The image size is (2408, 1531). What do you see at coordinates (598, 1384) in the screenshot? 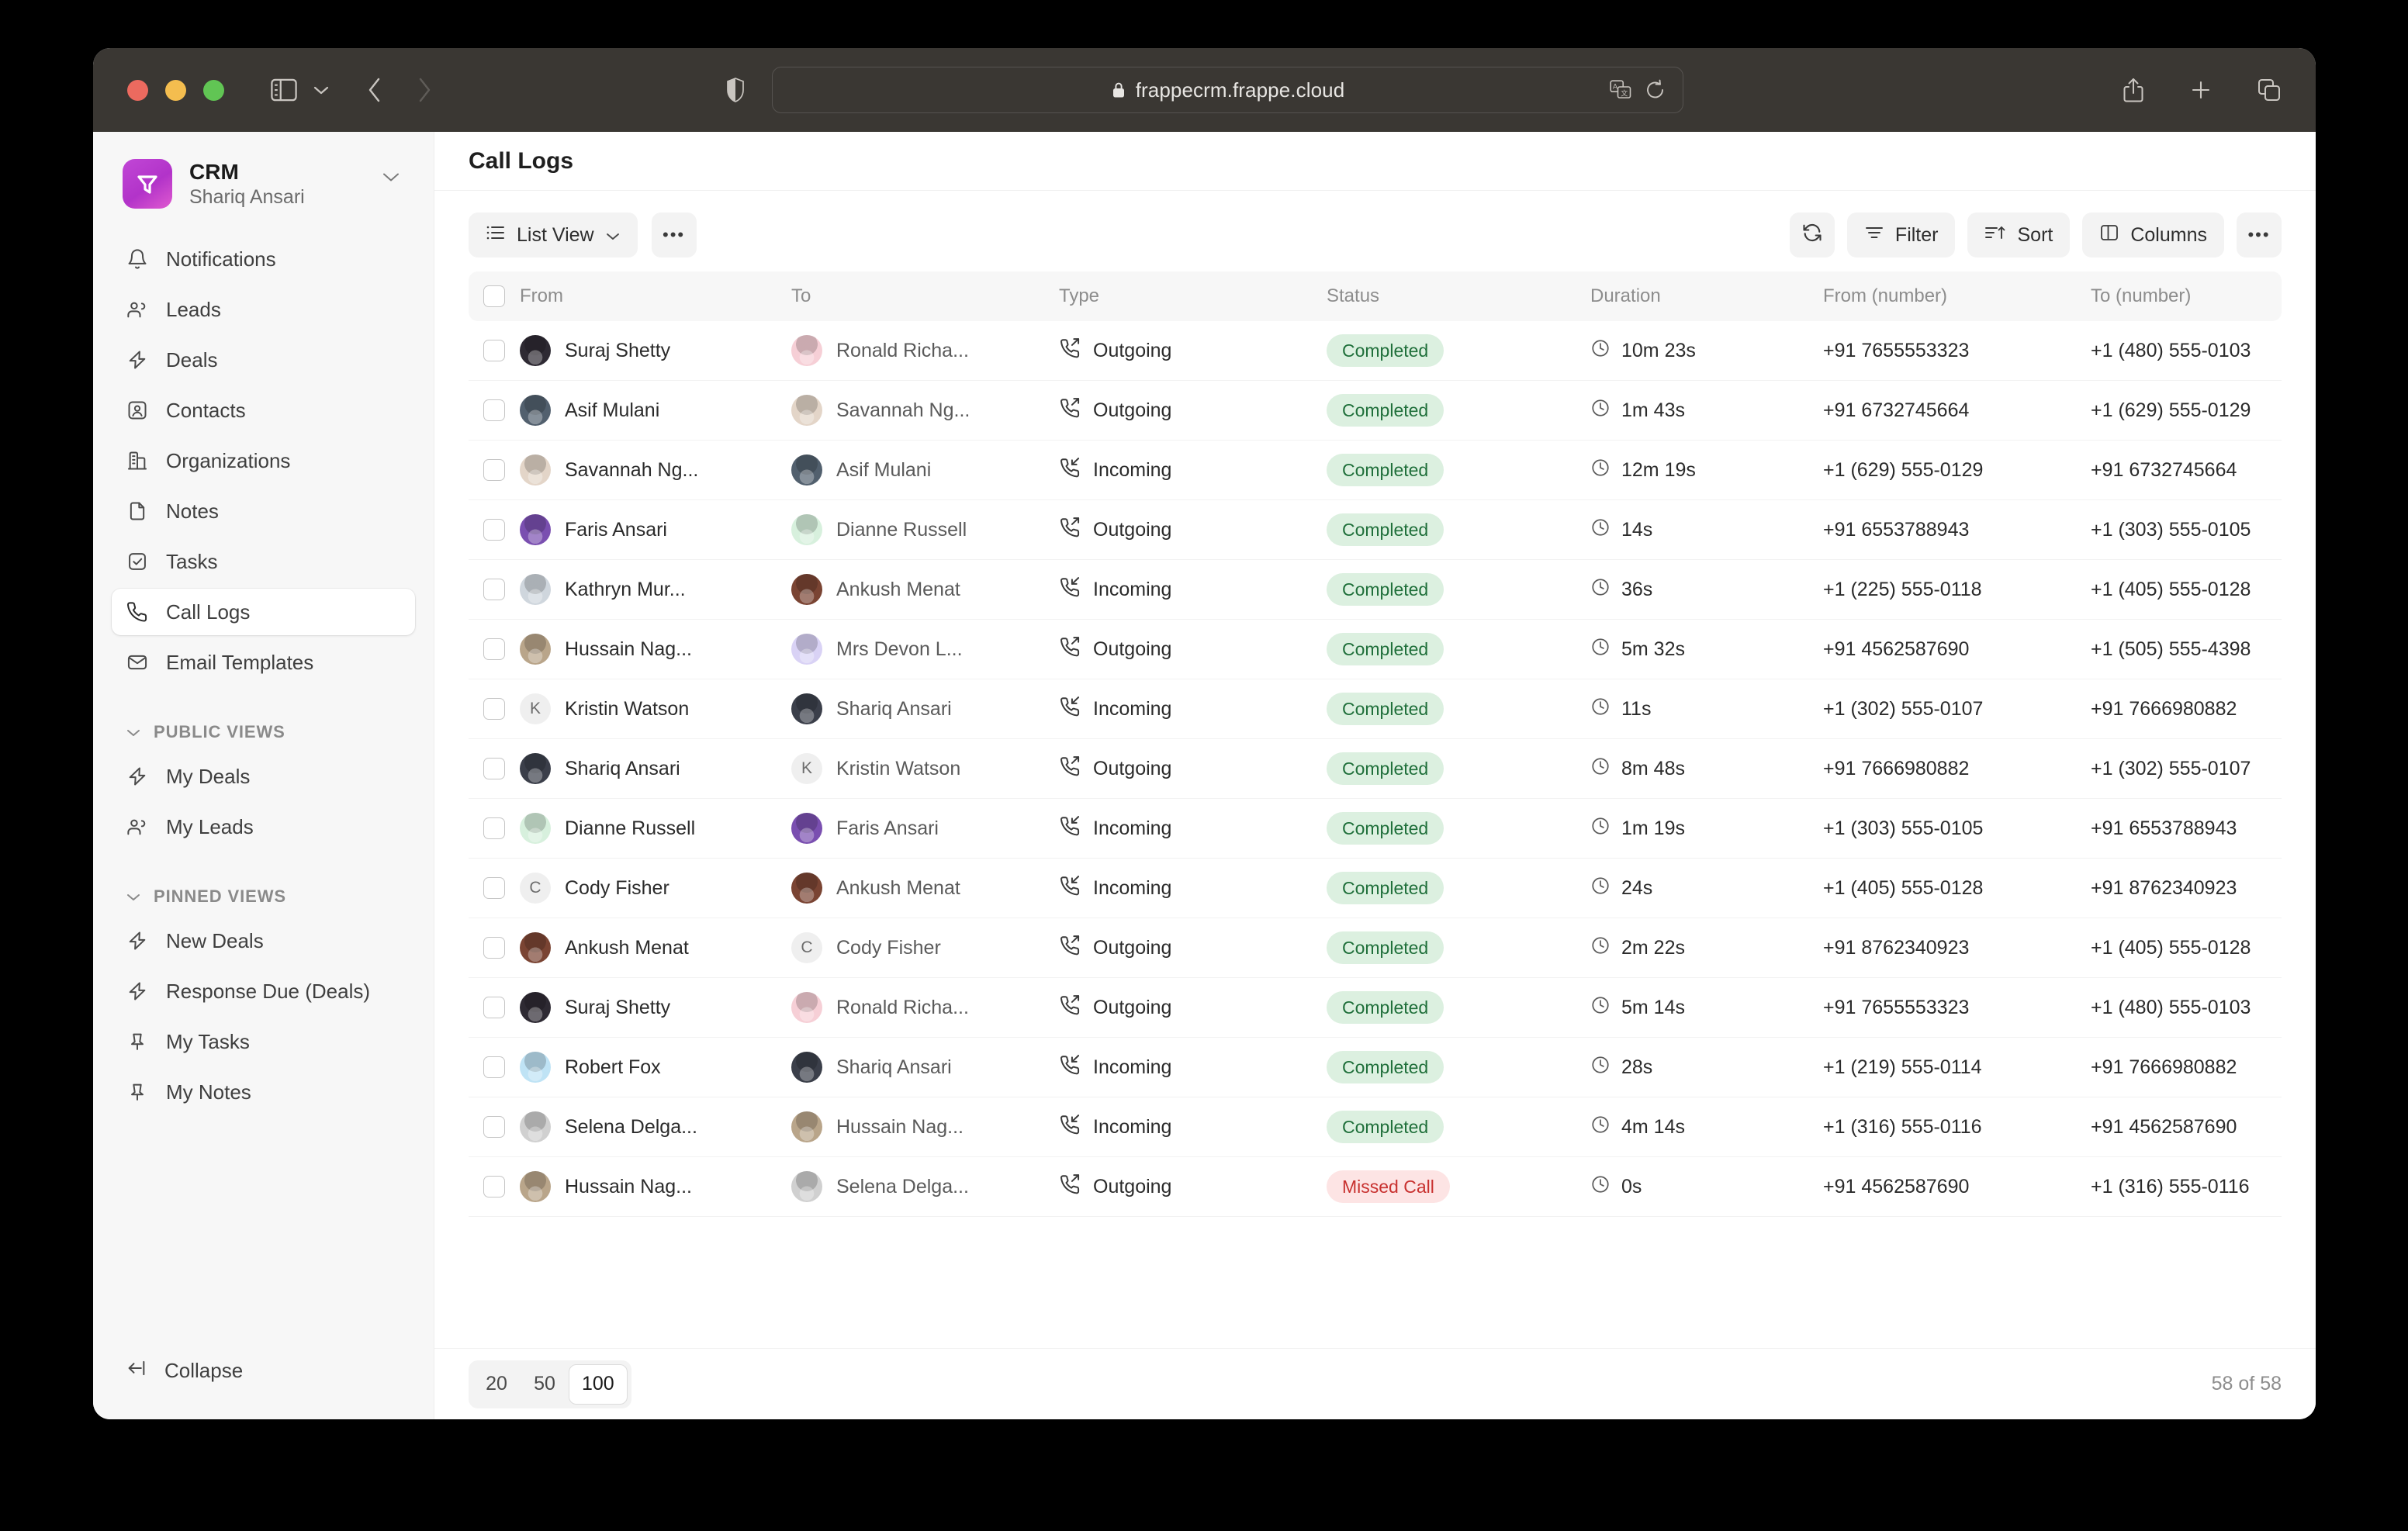
I see `page-size-100: 100` at bounding box center [598, 1384].